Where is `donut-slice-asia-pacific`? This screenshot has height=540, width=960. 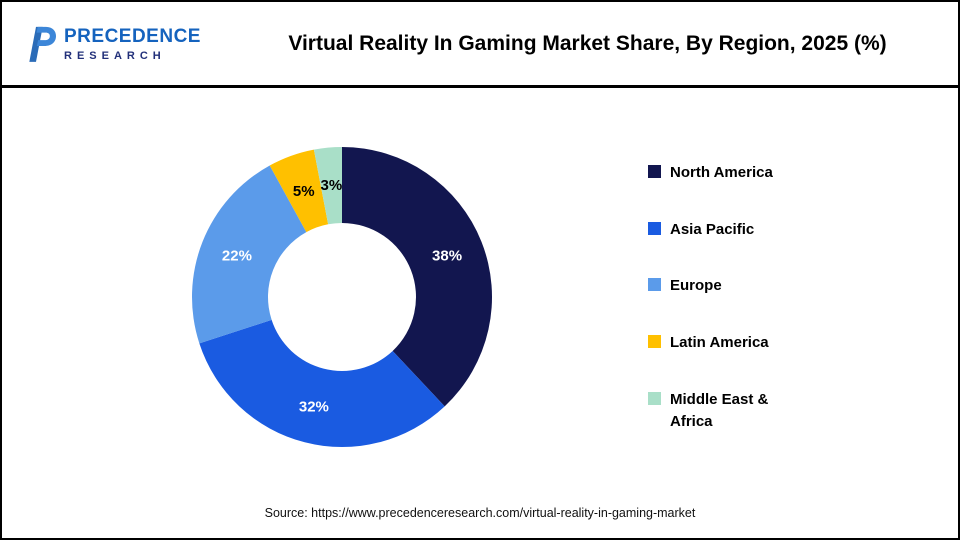 donut-slice-asia-pacific is located at coordinates (322, 383).